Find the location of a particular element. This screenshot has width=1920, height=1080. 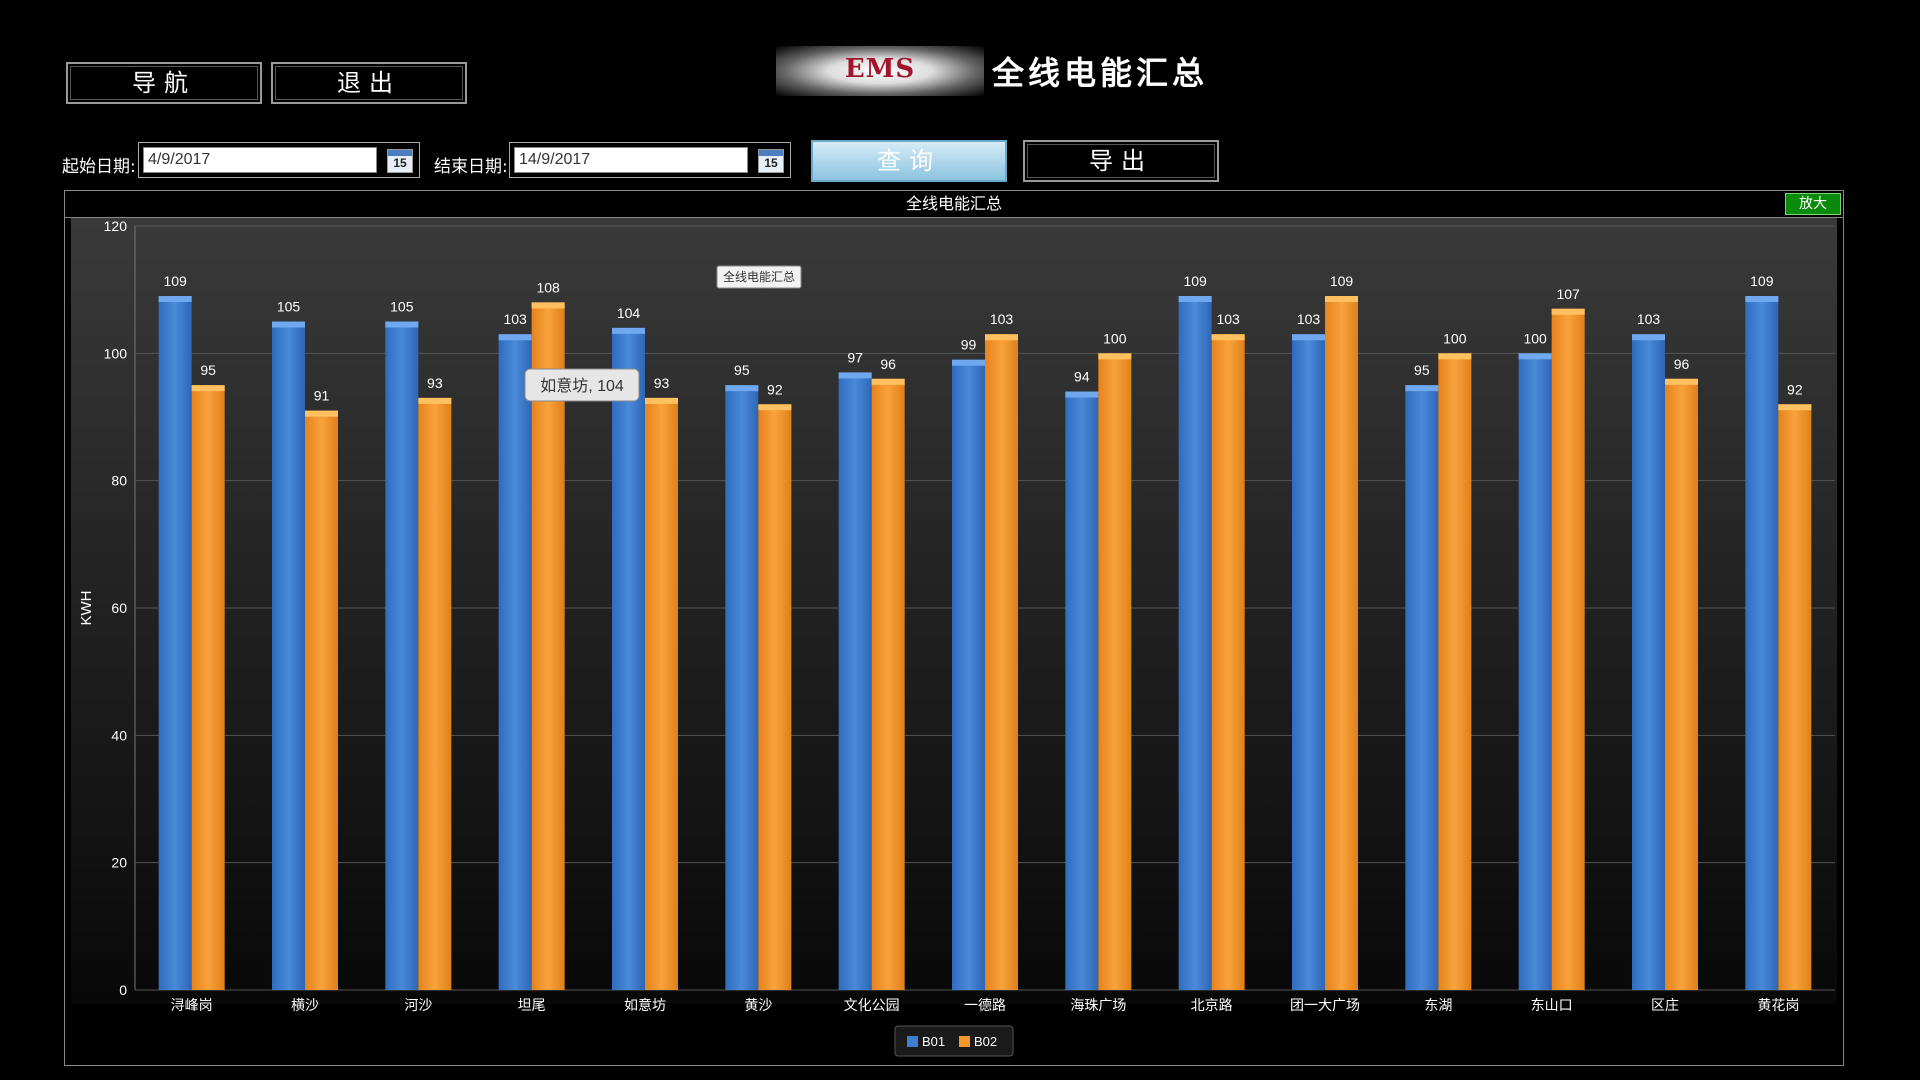

end-date-picker: 15 is located at coordinates (650, 160).